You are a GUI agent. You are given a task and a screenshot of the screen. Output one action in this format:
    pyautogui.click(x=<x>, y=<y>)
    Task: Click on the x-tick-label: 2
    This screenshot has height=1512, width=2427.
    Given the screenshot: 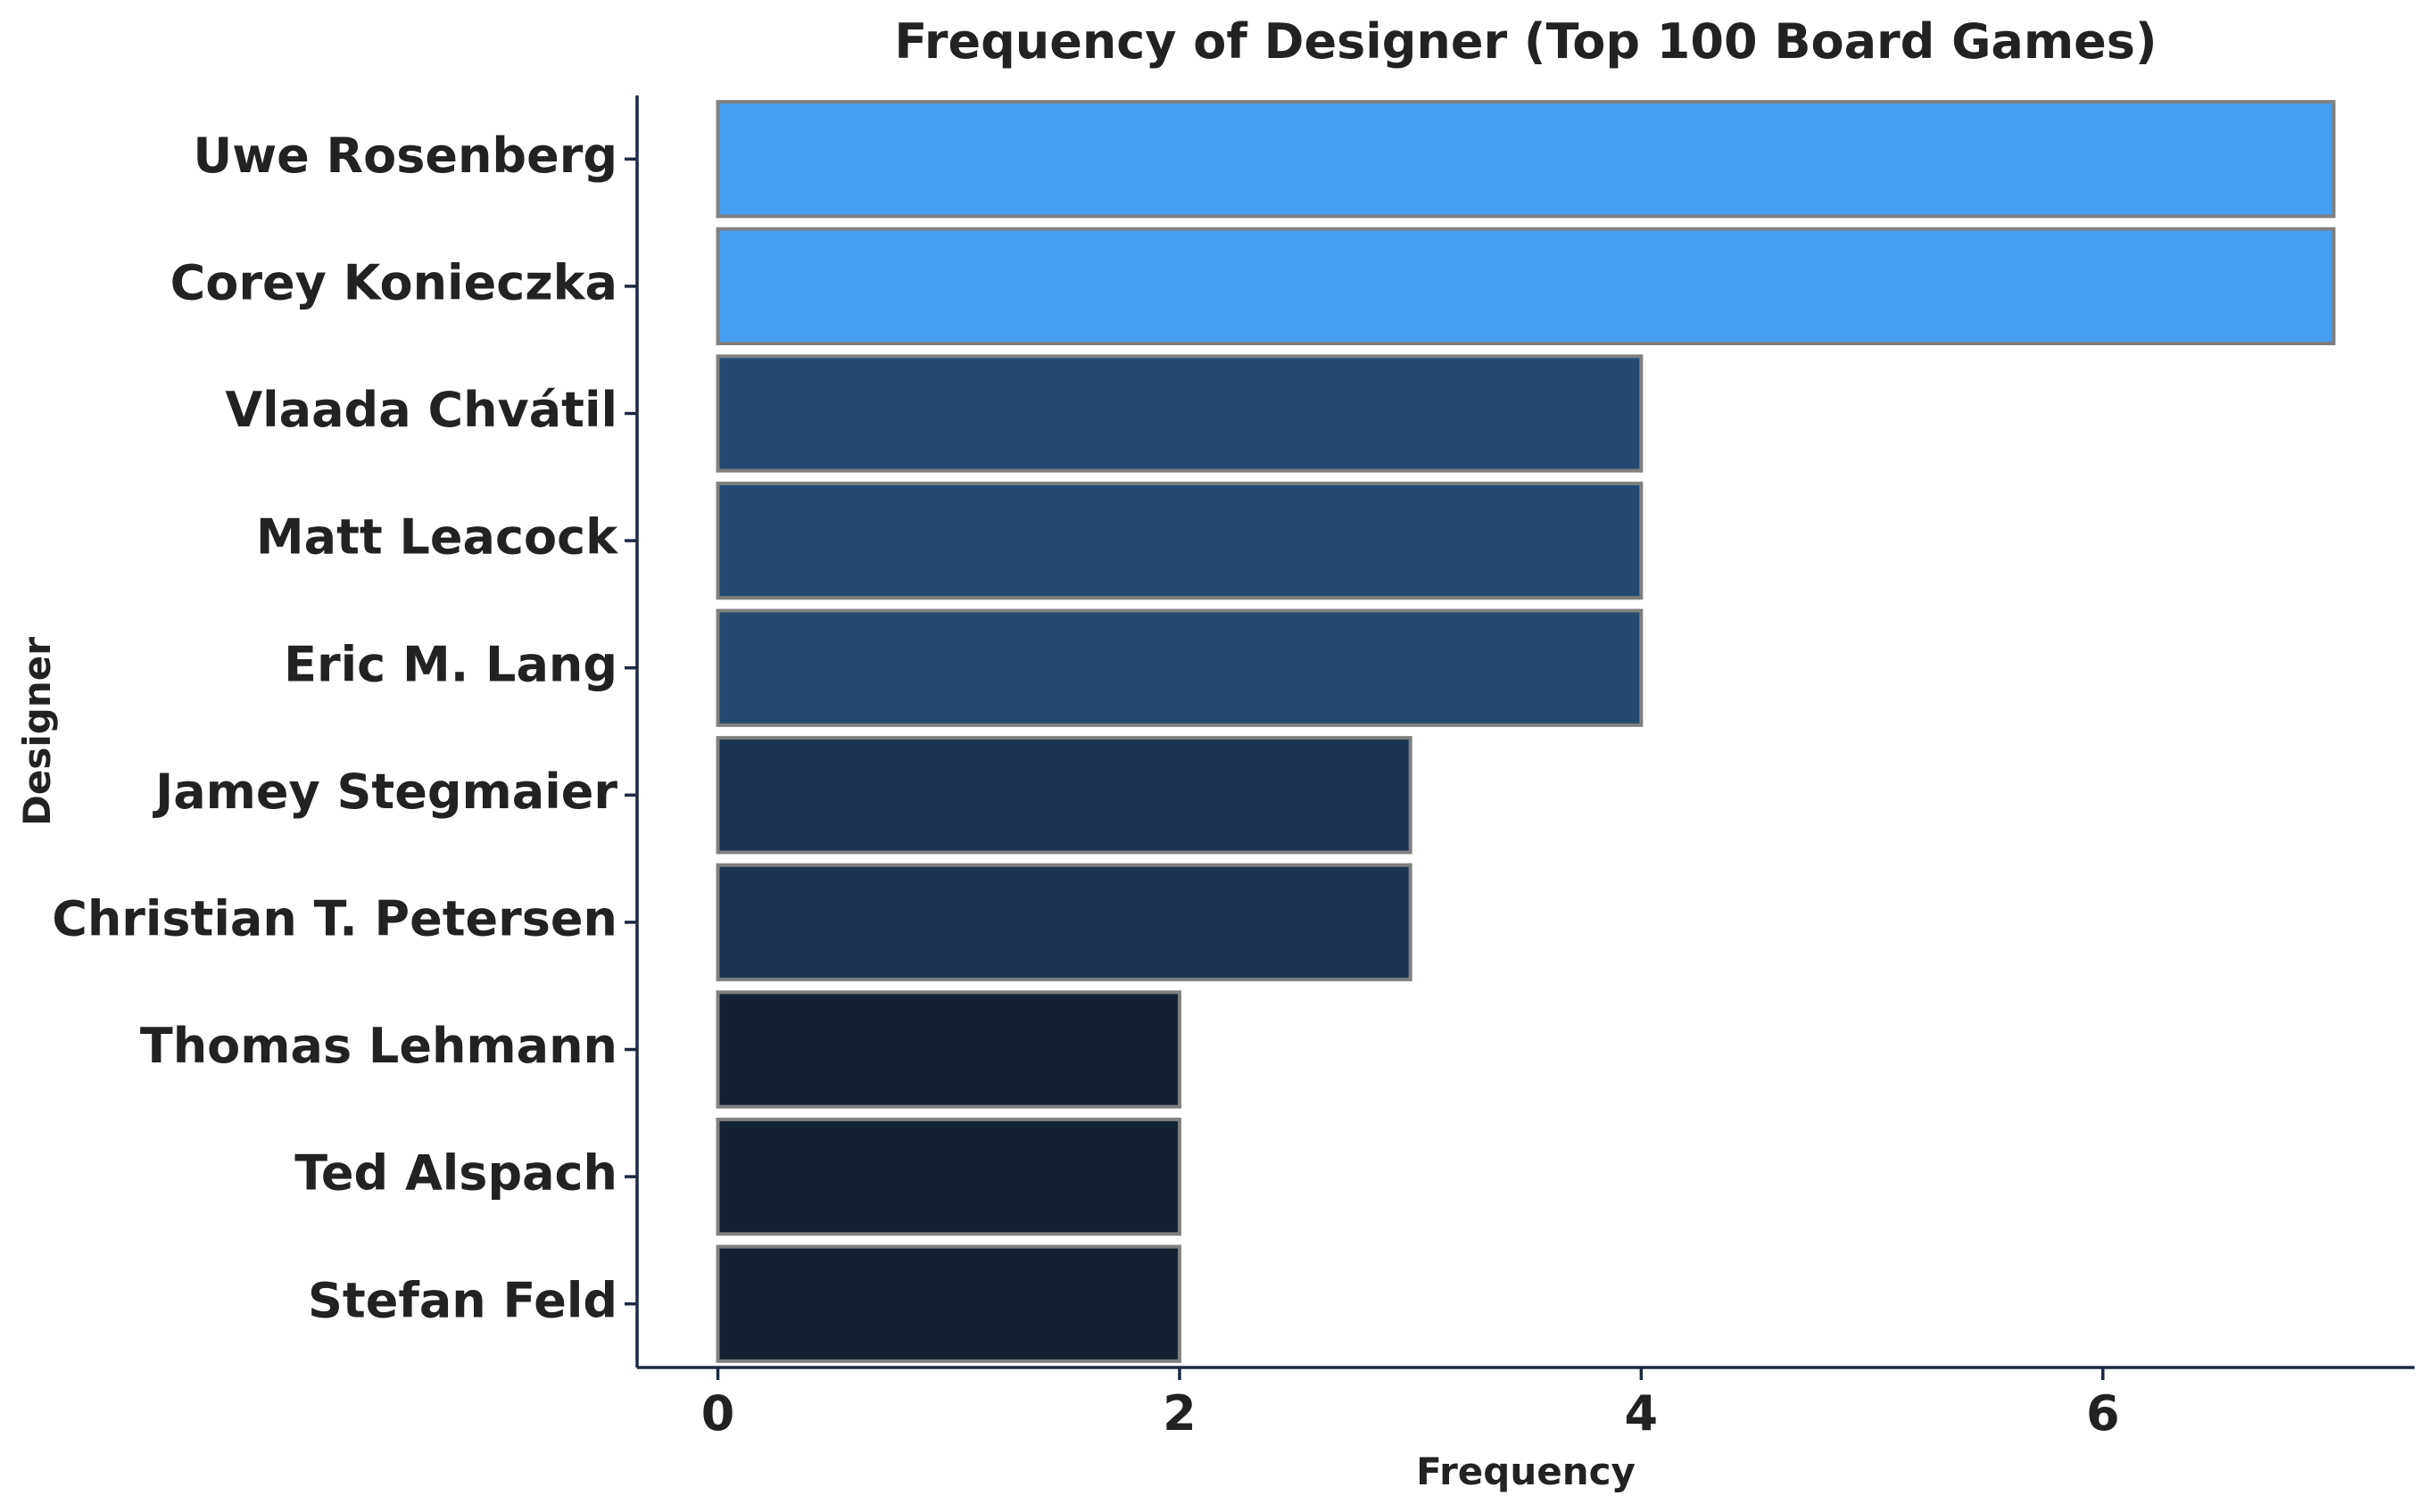 What is the action you would take?
    pyautogui.click(x=1180, y=1413)
    